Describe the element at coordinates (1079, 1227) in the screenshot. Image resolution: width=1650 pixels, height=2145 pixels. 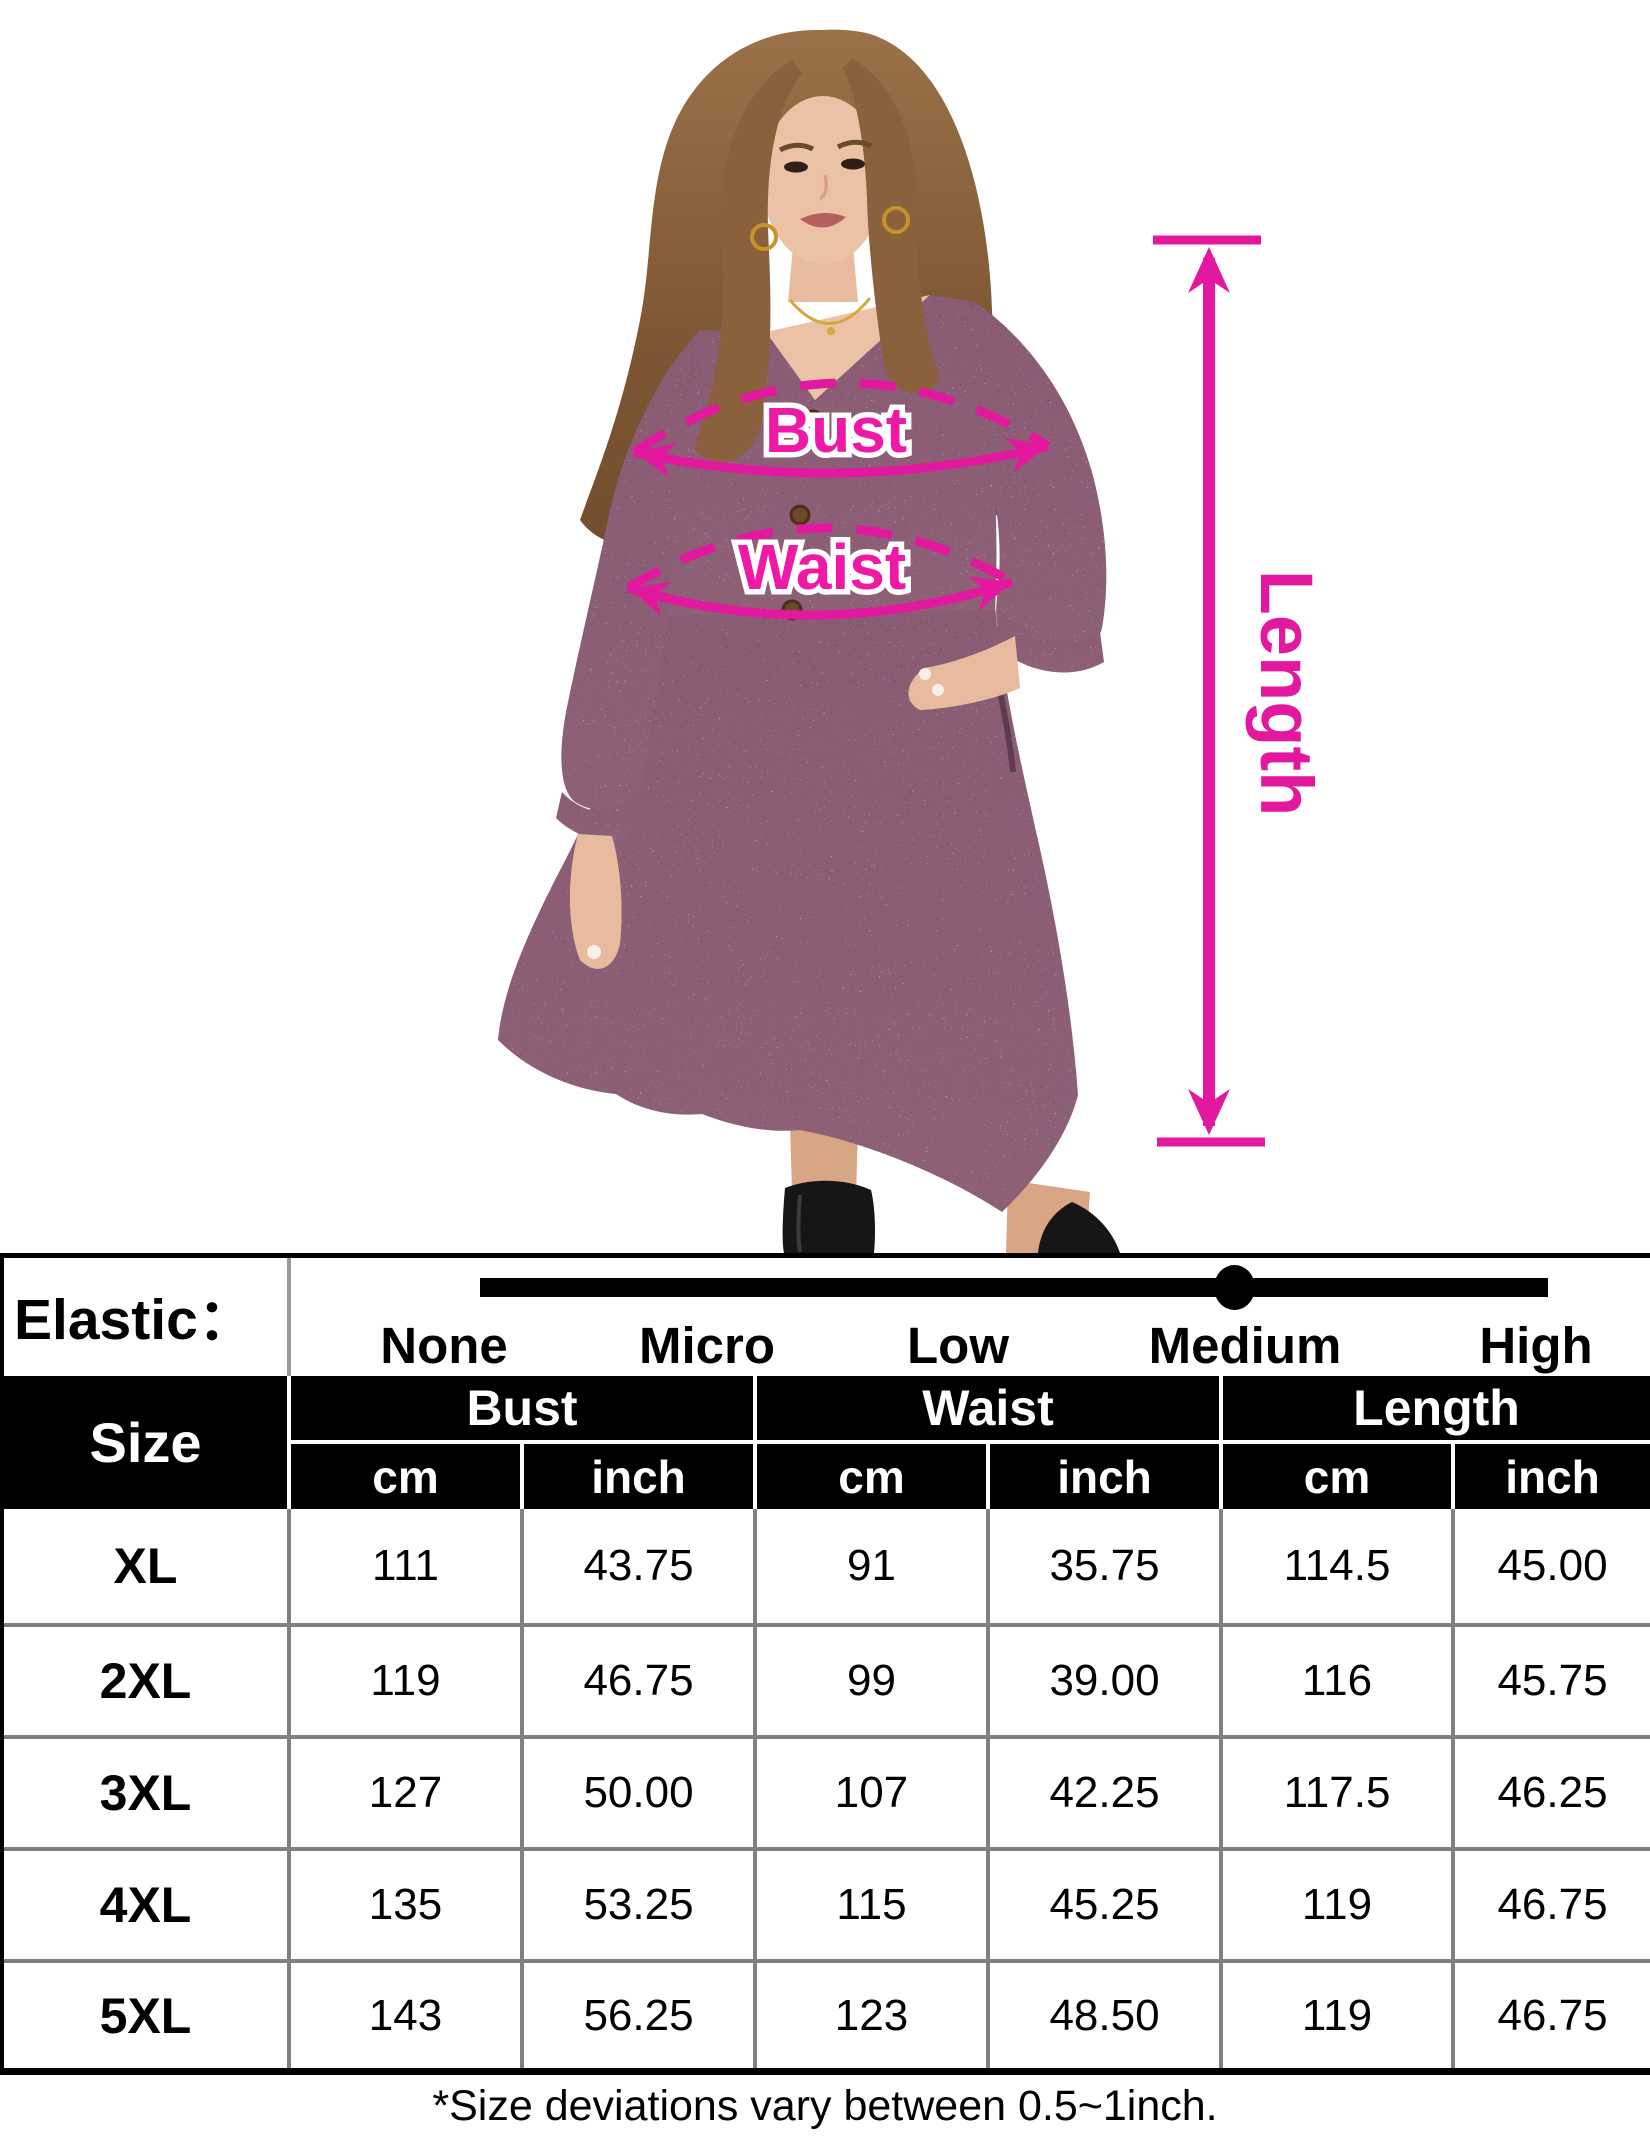
I see `right-boot` at that location.